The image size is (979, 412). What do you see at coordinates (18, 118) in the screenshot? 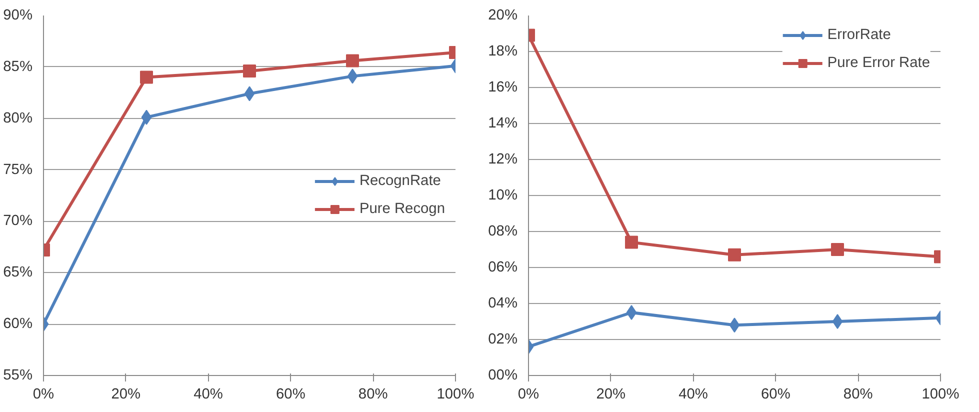
I see `y-tick-label: 80%` at bounding box center [18, 118].